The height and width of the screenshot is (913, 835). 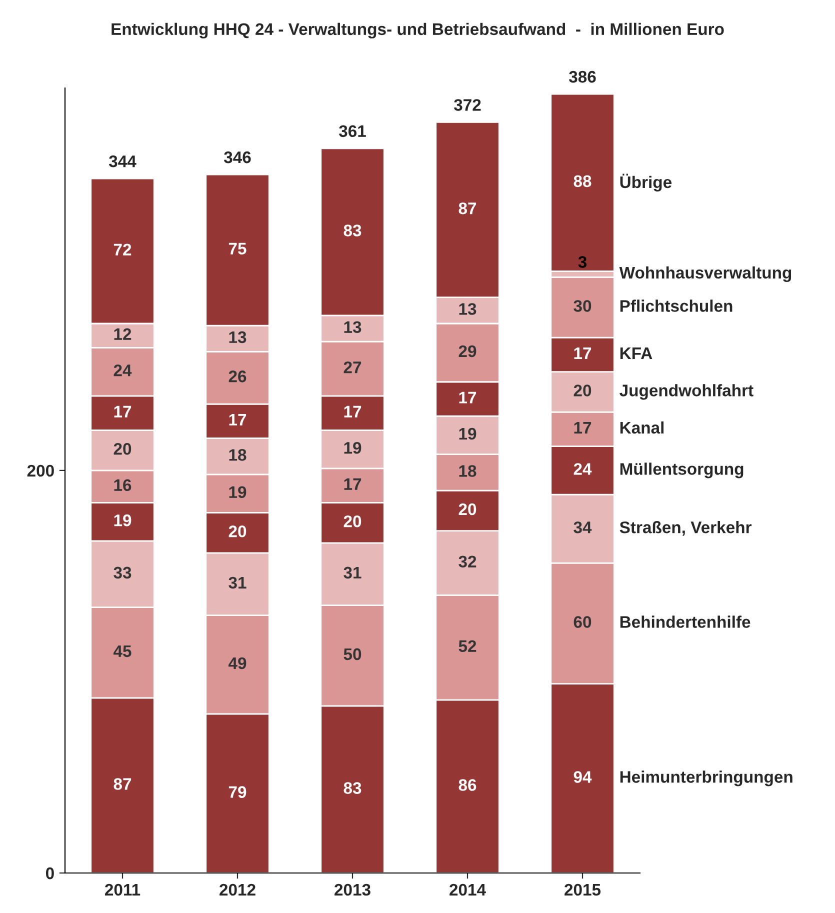 I want to click on data-label: 86, so click(x=467, y=785).